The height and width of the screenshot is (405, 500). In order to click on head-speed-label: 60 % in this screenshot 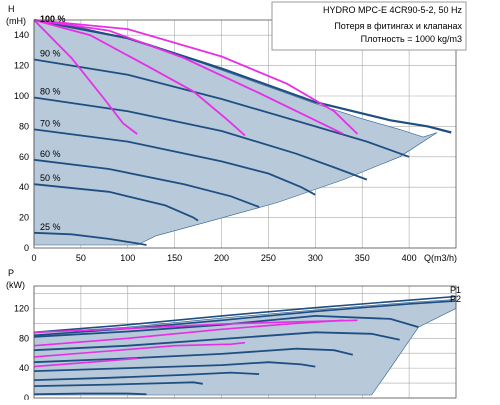, I will do `click(50, 154)`.